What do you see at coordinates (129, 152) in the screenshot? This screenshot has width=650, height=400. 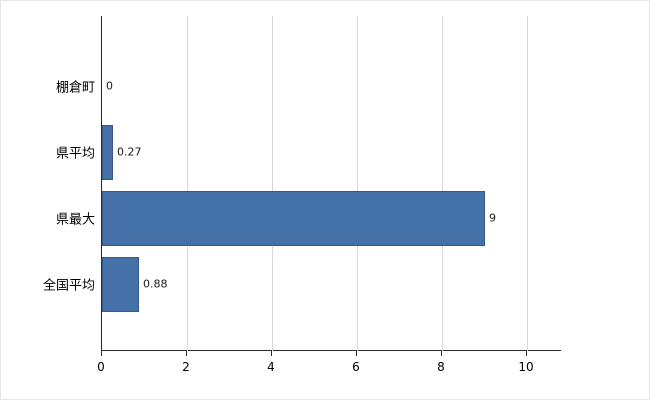 I see `bar-value-label: 0.27` at bounding box center [129, 152].